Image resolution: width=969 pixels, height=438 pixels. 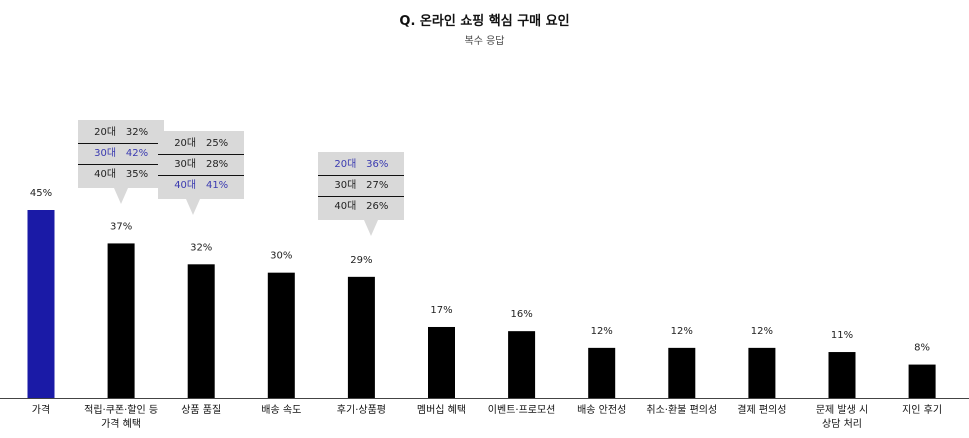 I want to click on callout-row: 30대 27%, so click(x=361, y=185).